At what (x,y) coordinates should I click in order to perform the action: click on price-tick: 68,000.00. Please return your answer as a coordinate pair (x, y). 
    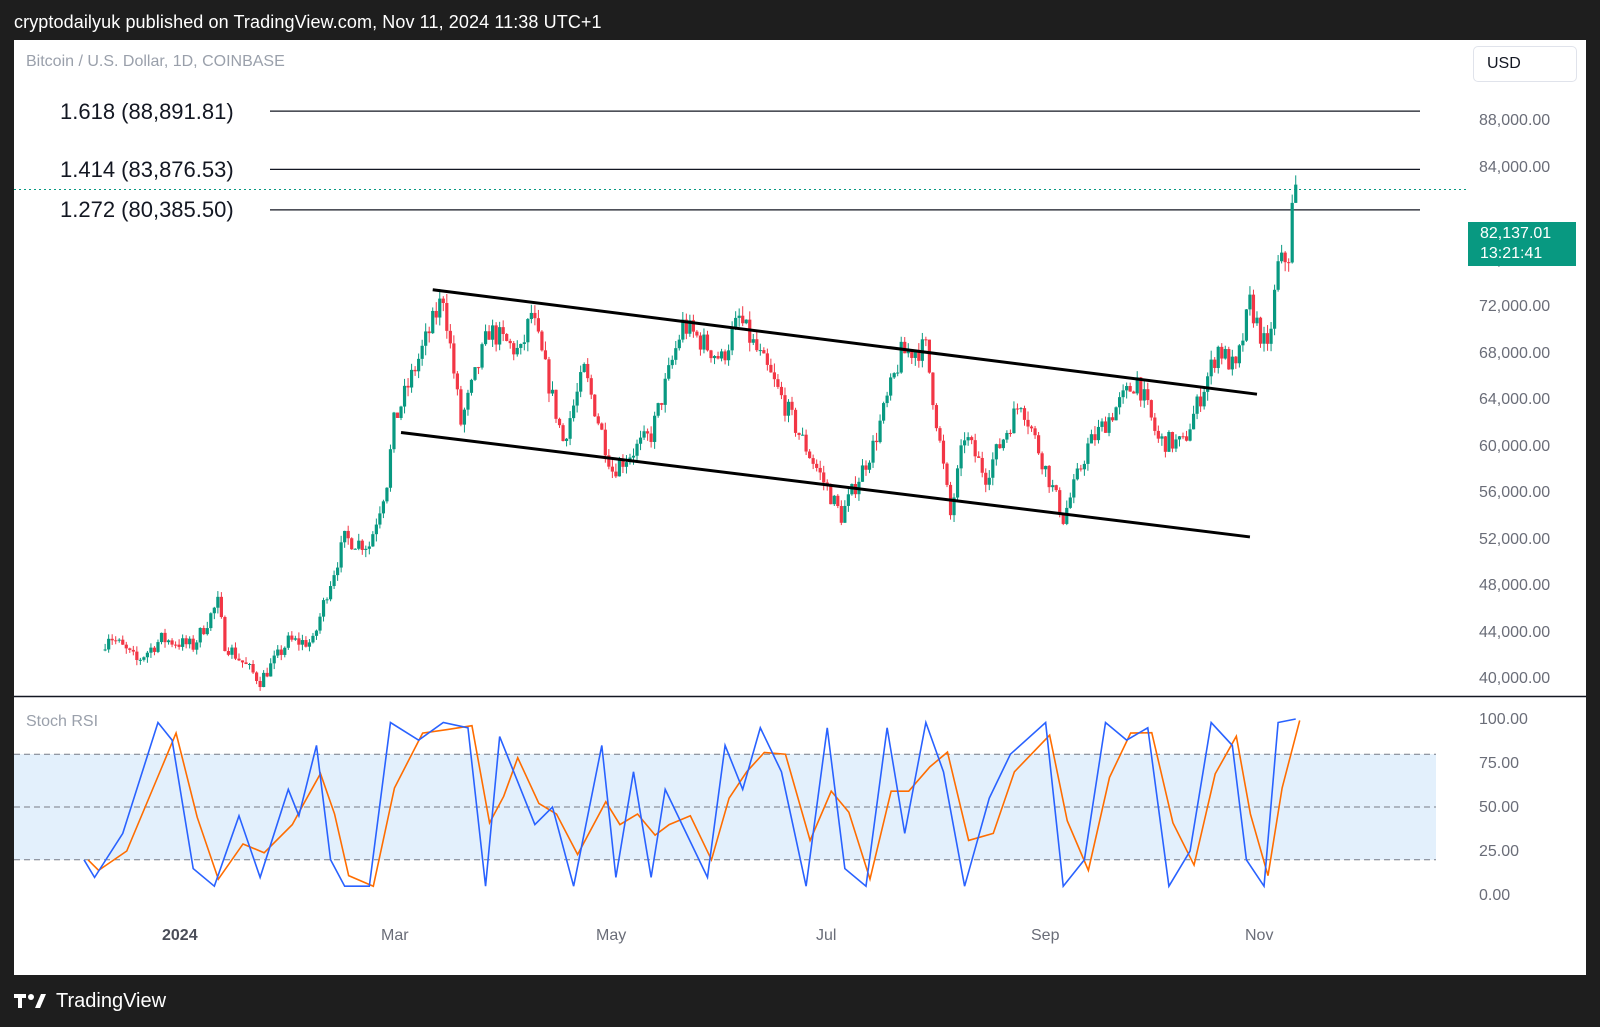
    Looking at the image, I should click on (1515, 353).